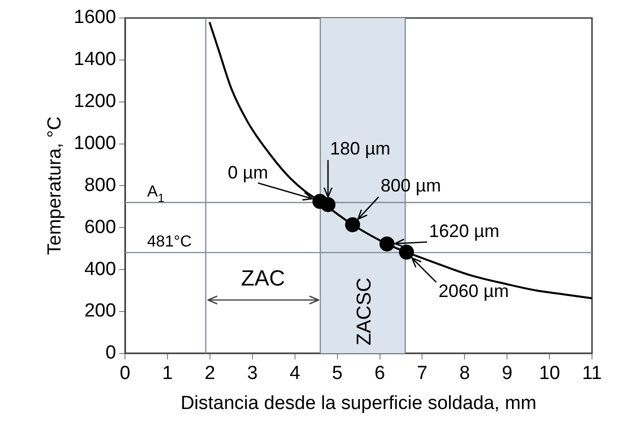  Describe the element at coordinates (210, 373) in the screenshot. I see `x-tick-label: 2` at that location.